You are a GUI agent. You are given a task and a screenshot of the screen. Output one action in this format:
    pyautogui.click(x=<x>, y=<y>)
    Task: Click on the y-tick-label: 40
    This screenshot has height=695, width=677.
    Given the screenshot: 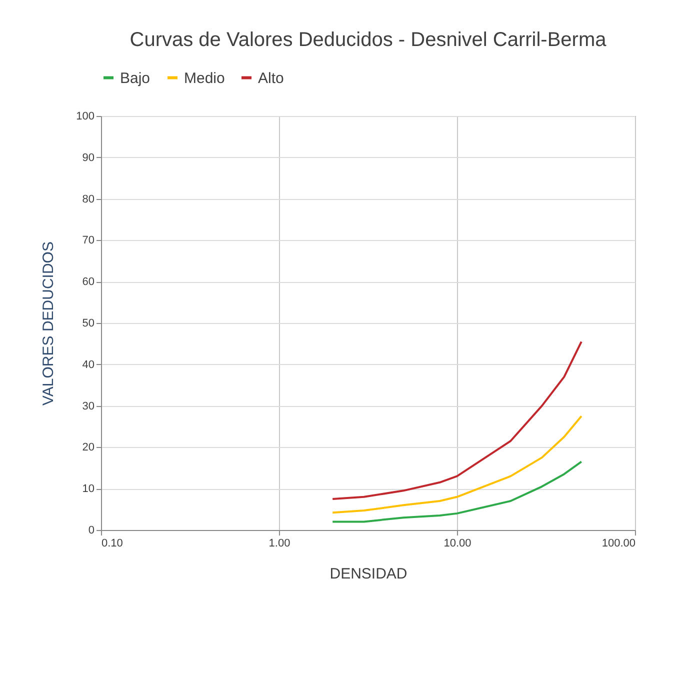 What is the action you would take?
    pyautogui.click(x=88, y=364)
    